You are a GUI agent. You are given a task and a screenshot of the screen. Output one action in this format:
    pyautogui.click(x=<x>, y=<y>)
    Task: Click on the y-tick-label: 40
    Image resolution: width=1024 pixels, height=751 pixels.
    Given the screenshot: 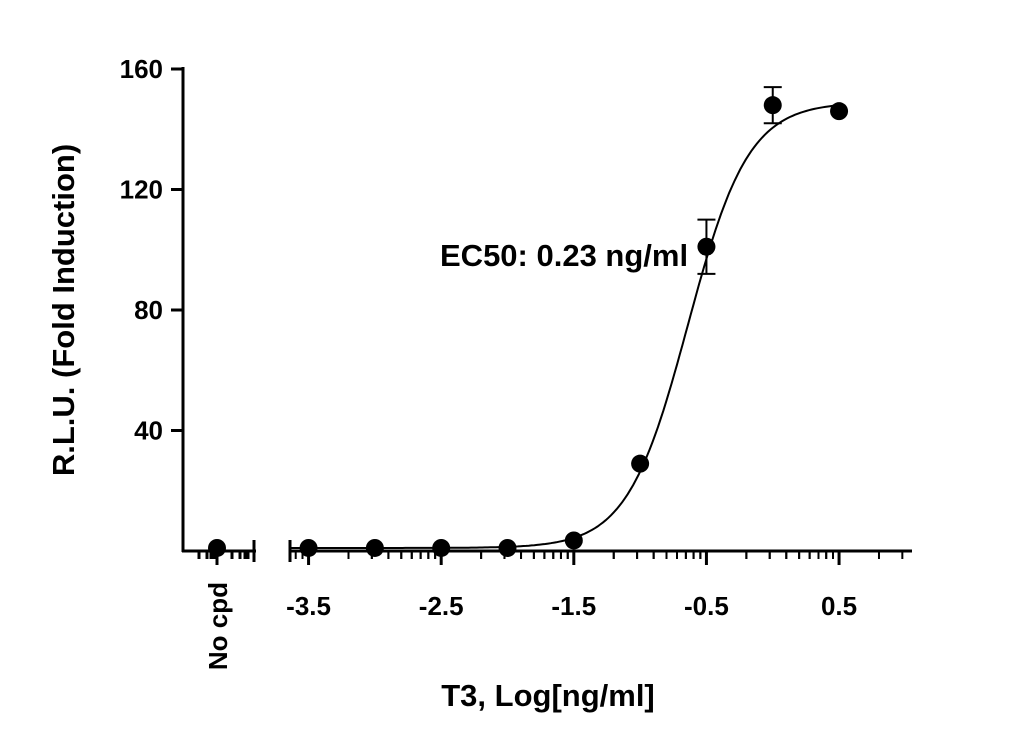 What is the action you would take?
    pyautogui.click(x=148, y=431)
    